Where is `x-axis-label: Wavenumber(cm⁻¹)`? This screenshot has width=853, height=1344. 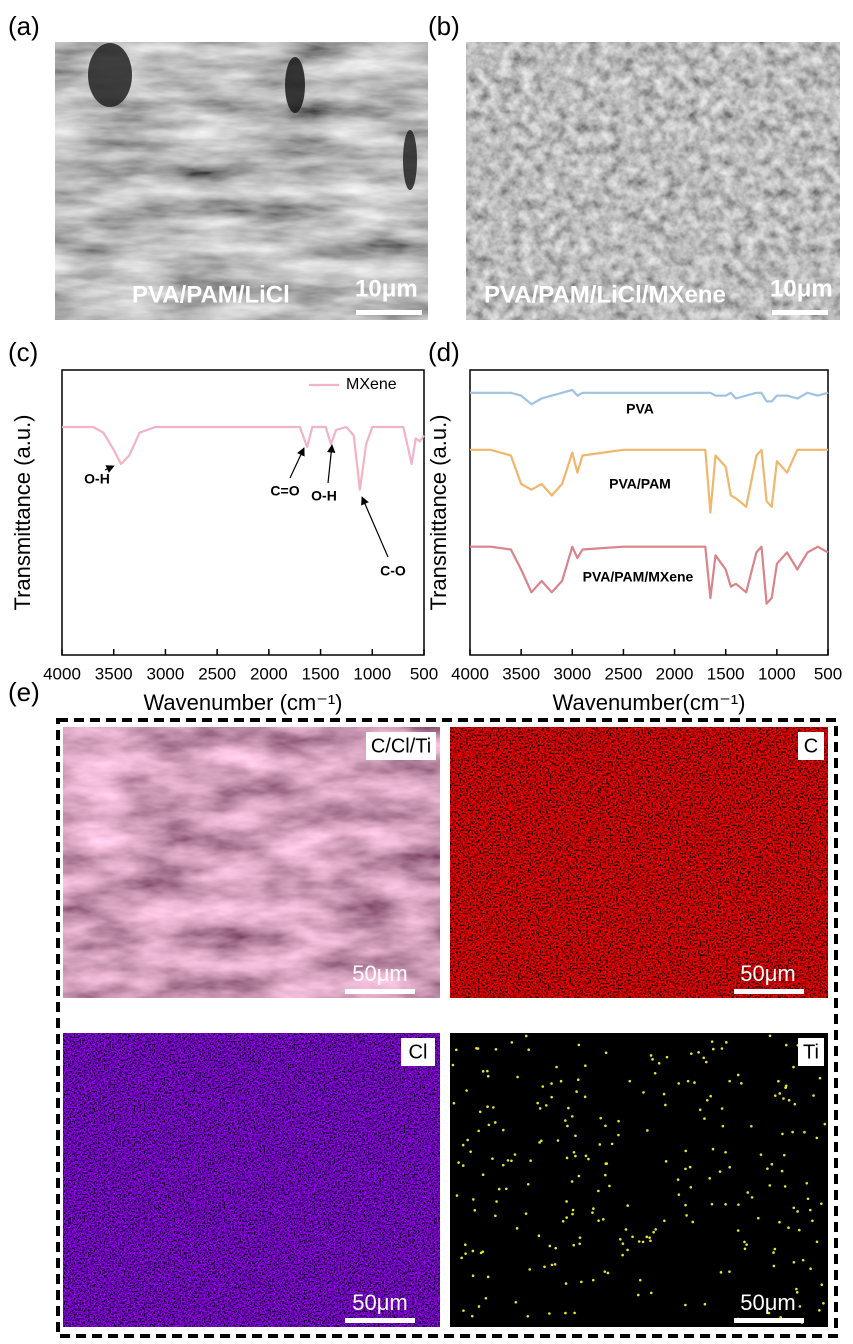
x-axis-label: Wavenumber(cm⁻¹) is located at coordinates (649, 702).